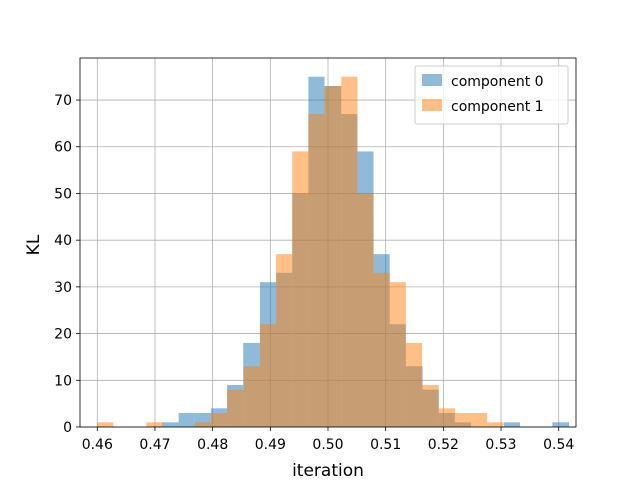 This screenshot has width=640, height=480. Describe the element at coordinates (67, 428) in the screenshot. I see `y-tick-label: 0` at that location.